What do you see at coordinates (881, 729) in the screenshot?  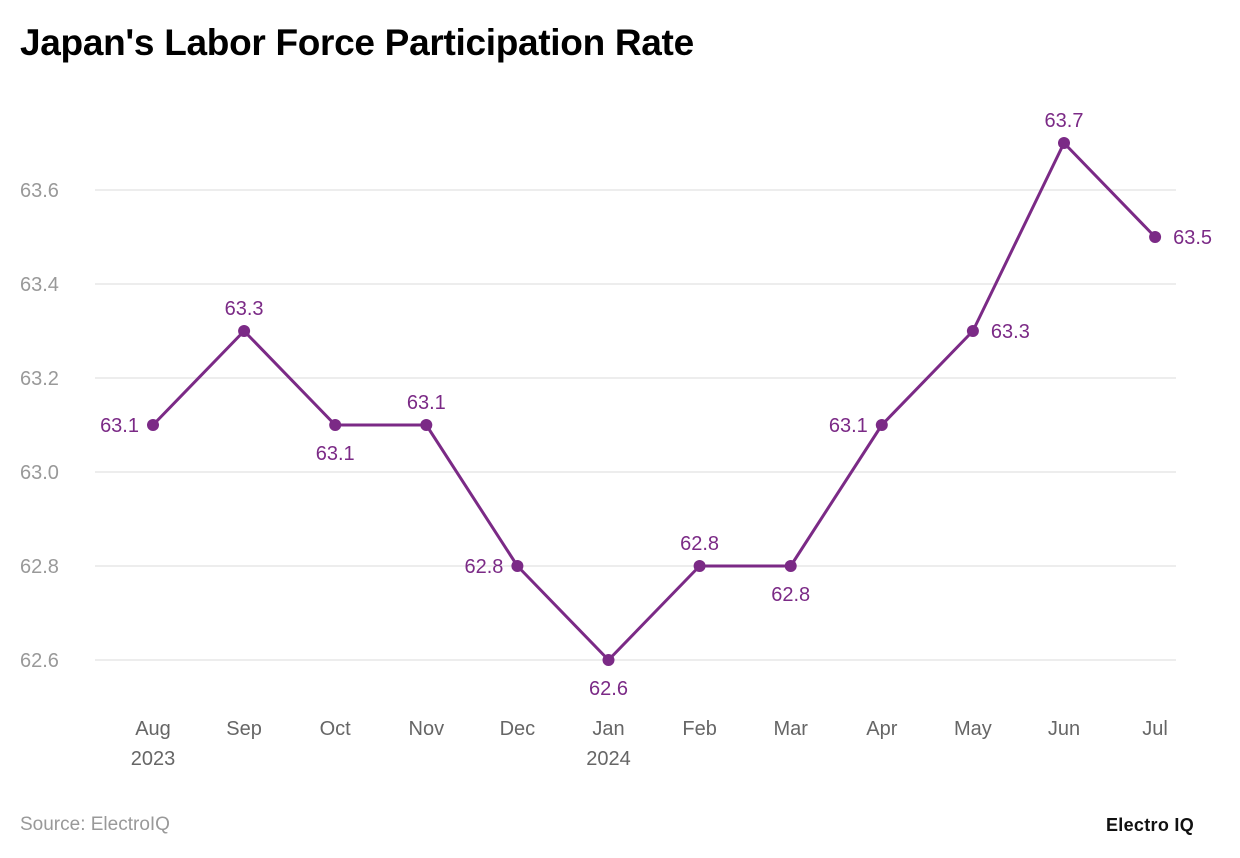 I see `x-tick-label: Apr` at bounding box center [881, 729].